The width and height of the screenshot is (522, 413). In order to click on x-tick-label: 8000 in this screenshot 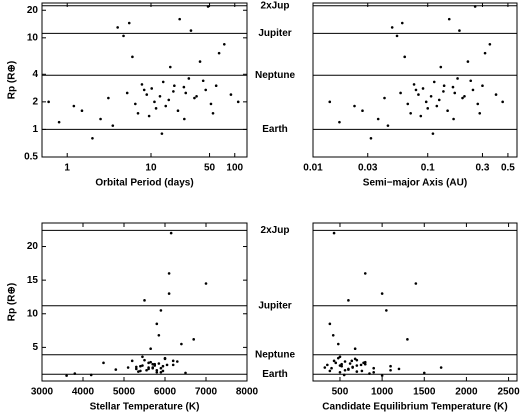, I will do `click(247, 392)`.